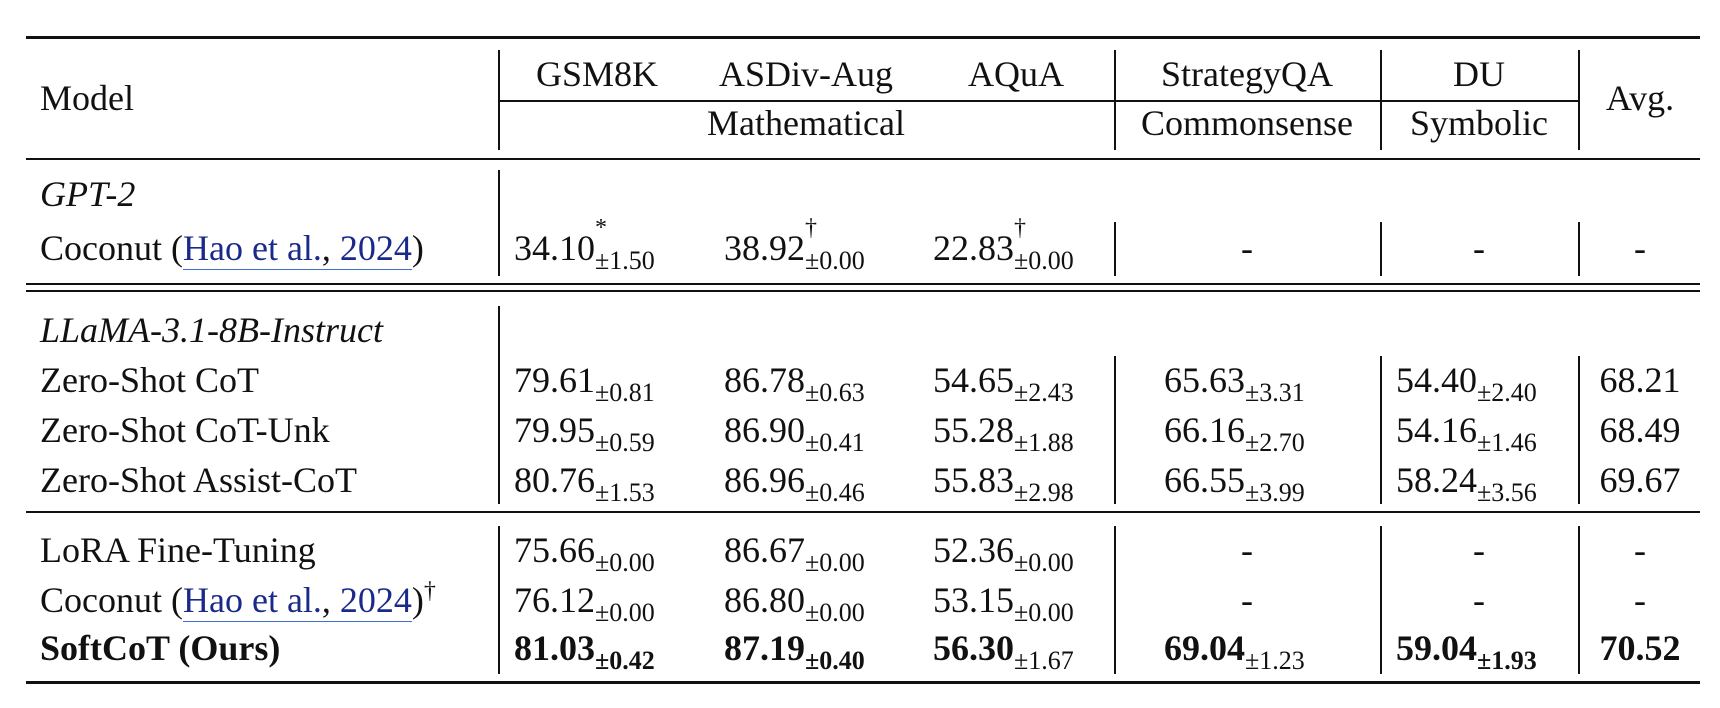 The width and height of the screenshot is (1720, 708). What do you see at coordinates (1234, 483) in the screenshot?
I see `cell-strategyqa: 66.55±3.99` at bounding box center [1234, 483].